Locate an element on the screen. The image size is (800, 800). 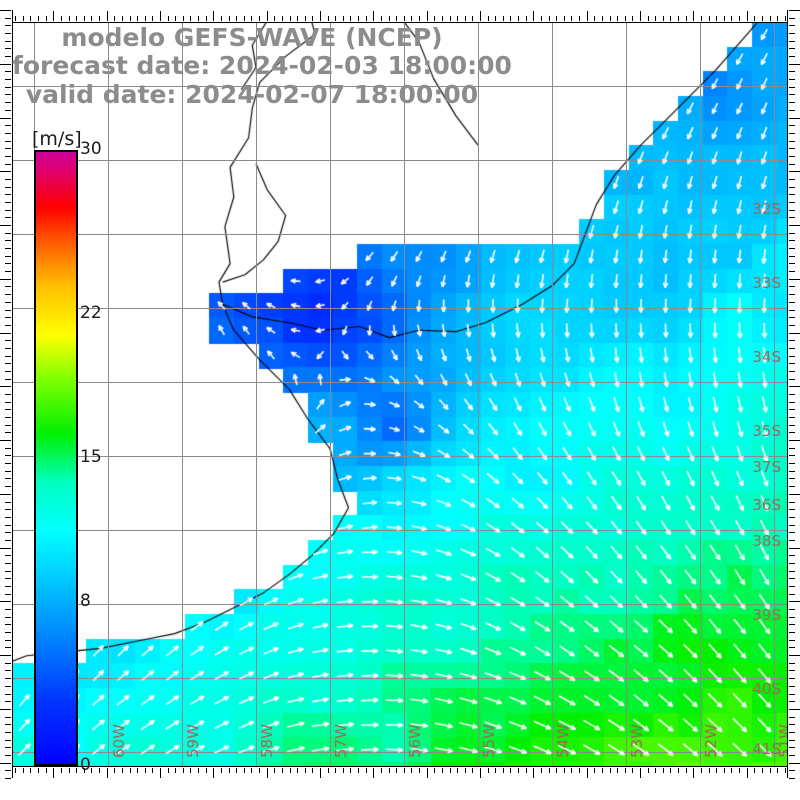
lon-label-52W: 52W is located at coordinates (711, 741).